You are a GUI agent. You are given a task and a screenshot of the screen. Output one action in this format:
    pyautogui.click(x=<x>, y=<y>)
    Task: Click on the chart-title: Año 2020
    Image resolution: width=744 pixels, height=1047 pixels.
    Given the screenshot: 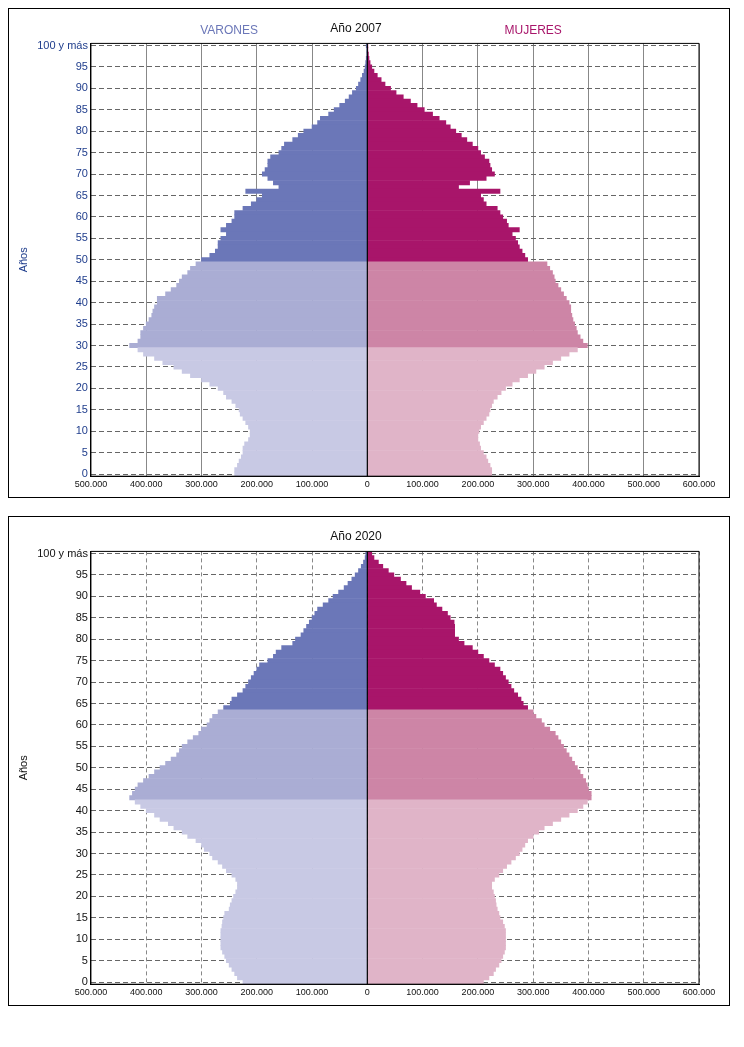 What is the action you would take?
    pyautogui.click(x=356, y=535)
    